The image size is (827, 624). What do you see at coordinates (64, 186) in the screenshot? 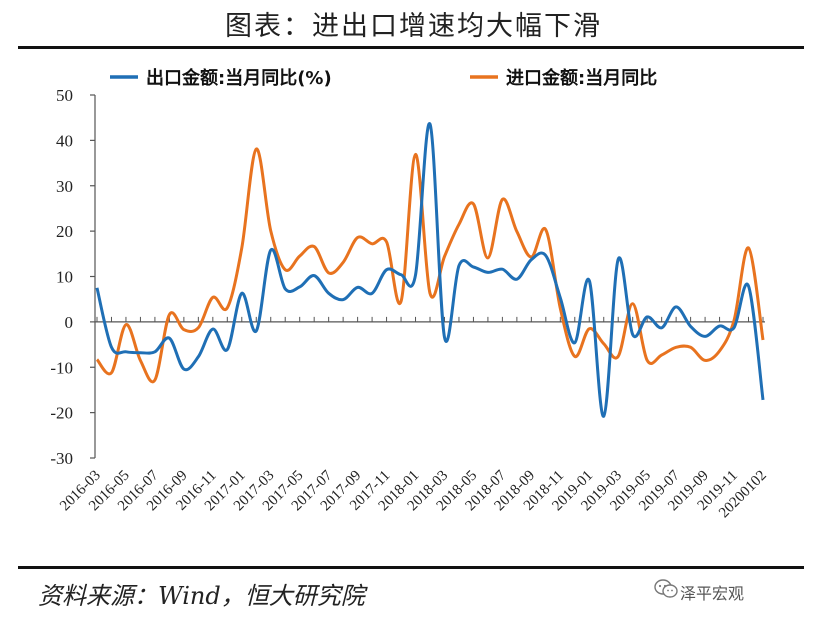
I see `y-tick-label: 30` at bounding box center [64, 186].